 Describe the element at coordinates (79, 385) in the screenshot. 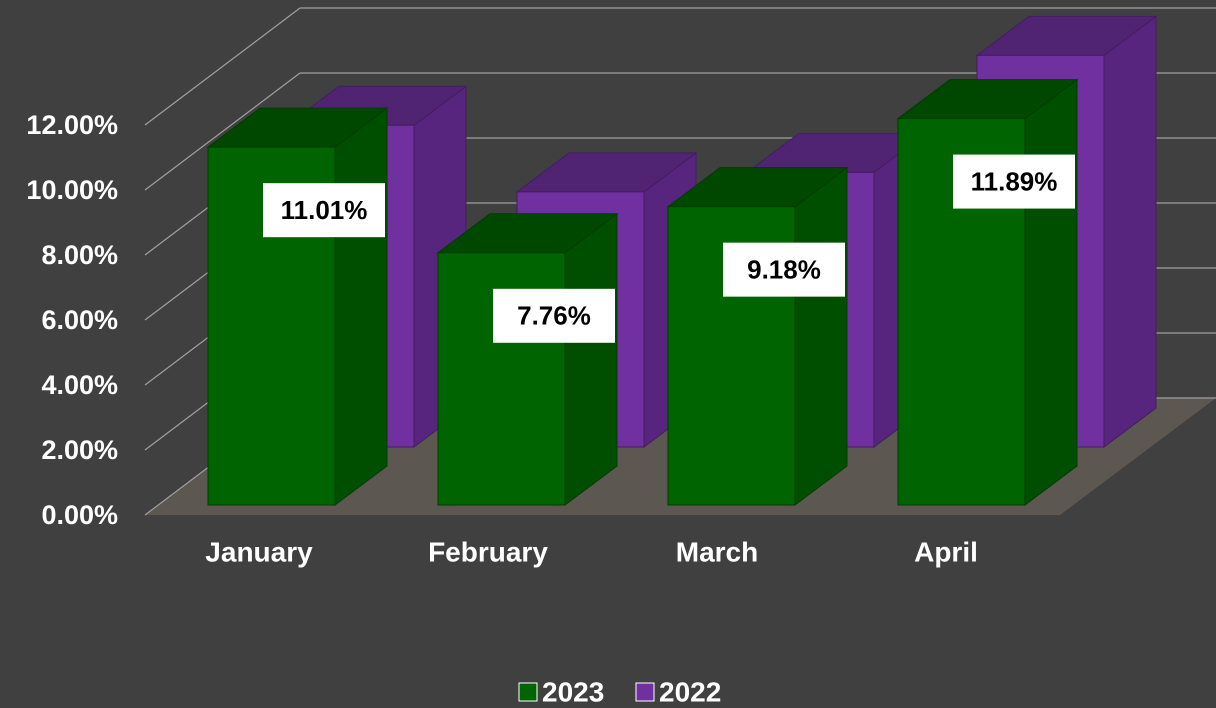

I see `y-tick-label: 4.00%` at that location.